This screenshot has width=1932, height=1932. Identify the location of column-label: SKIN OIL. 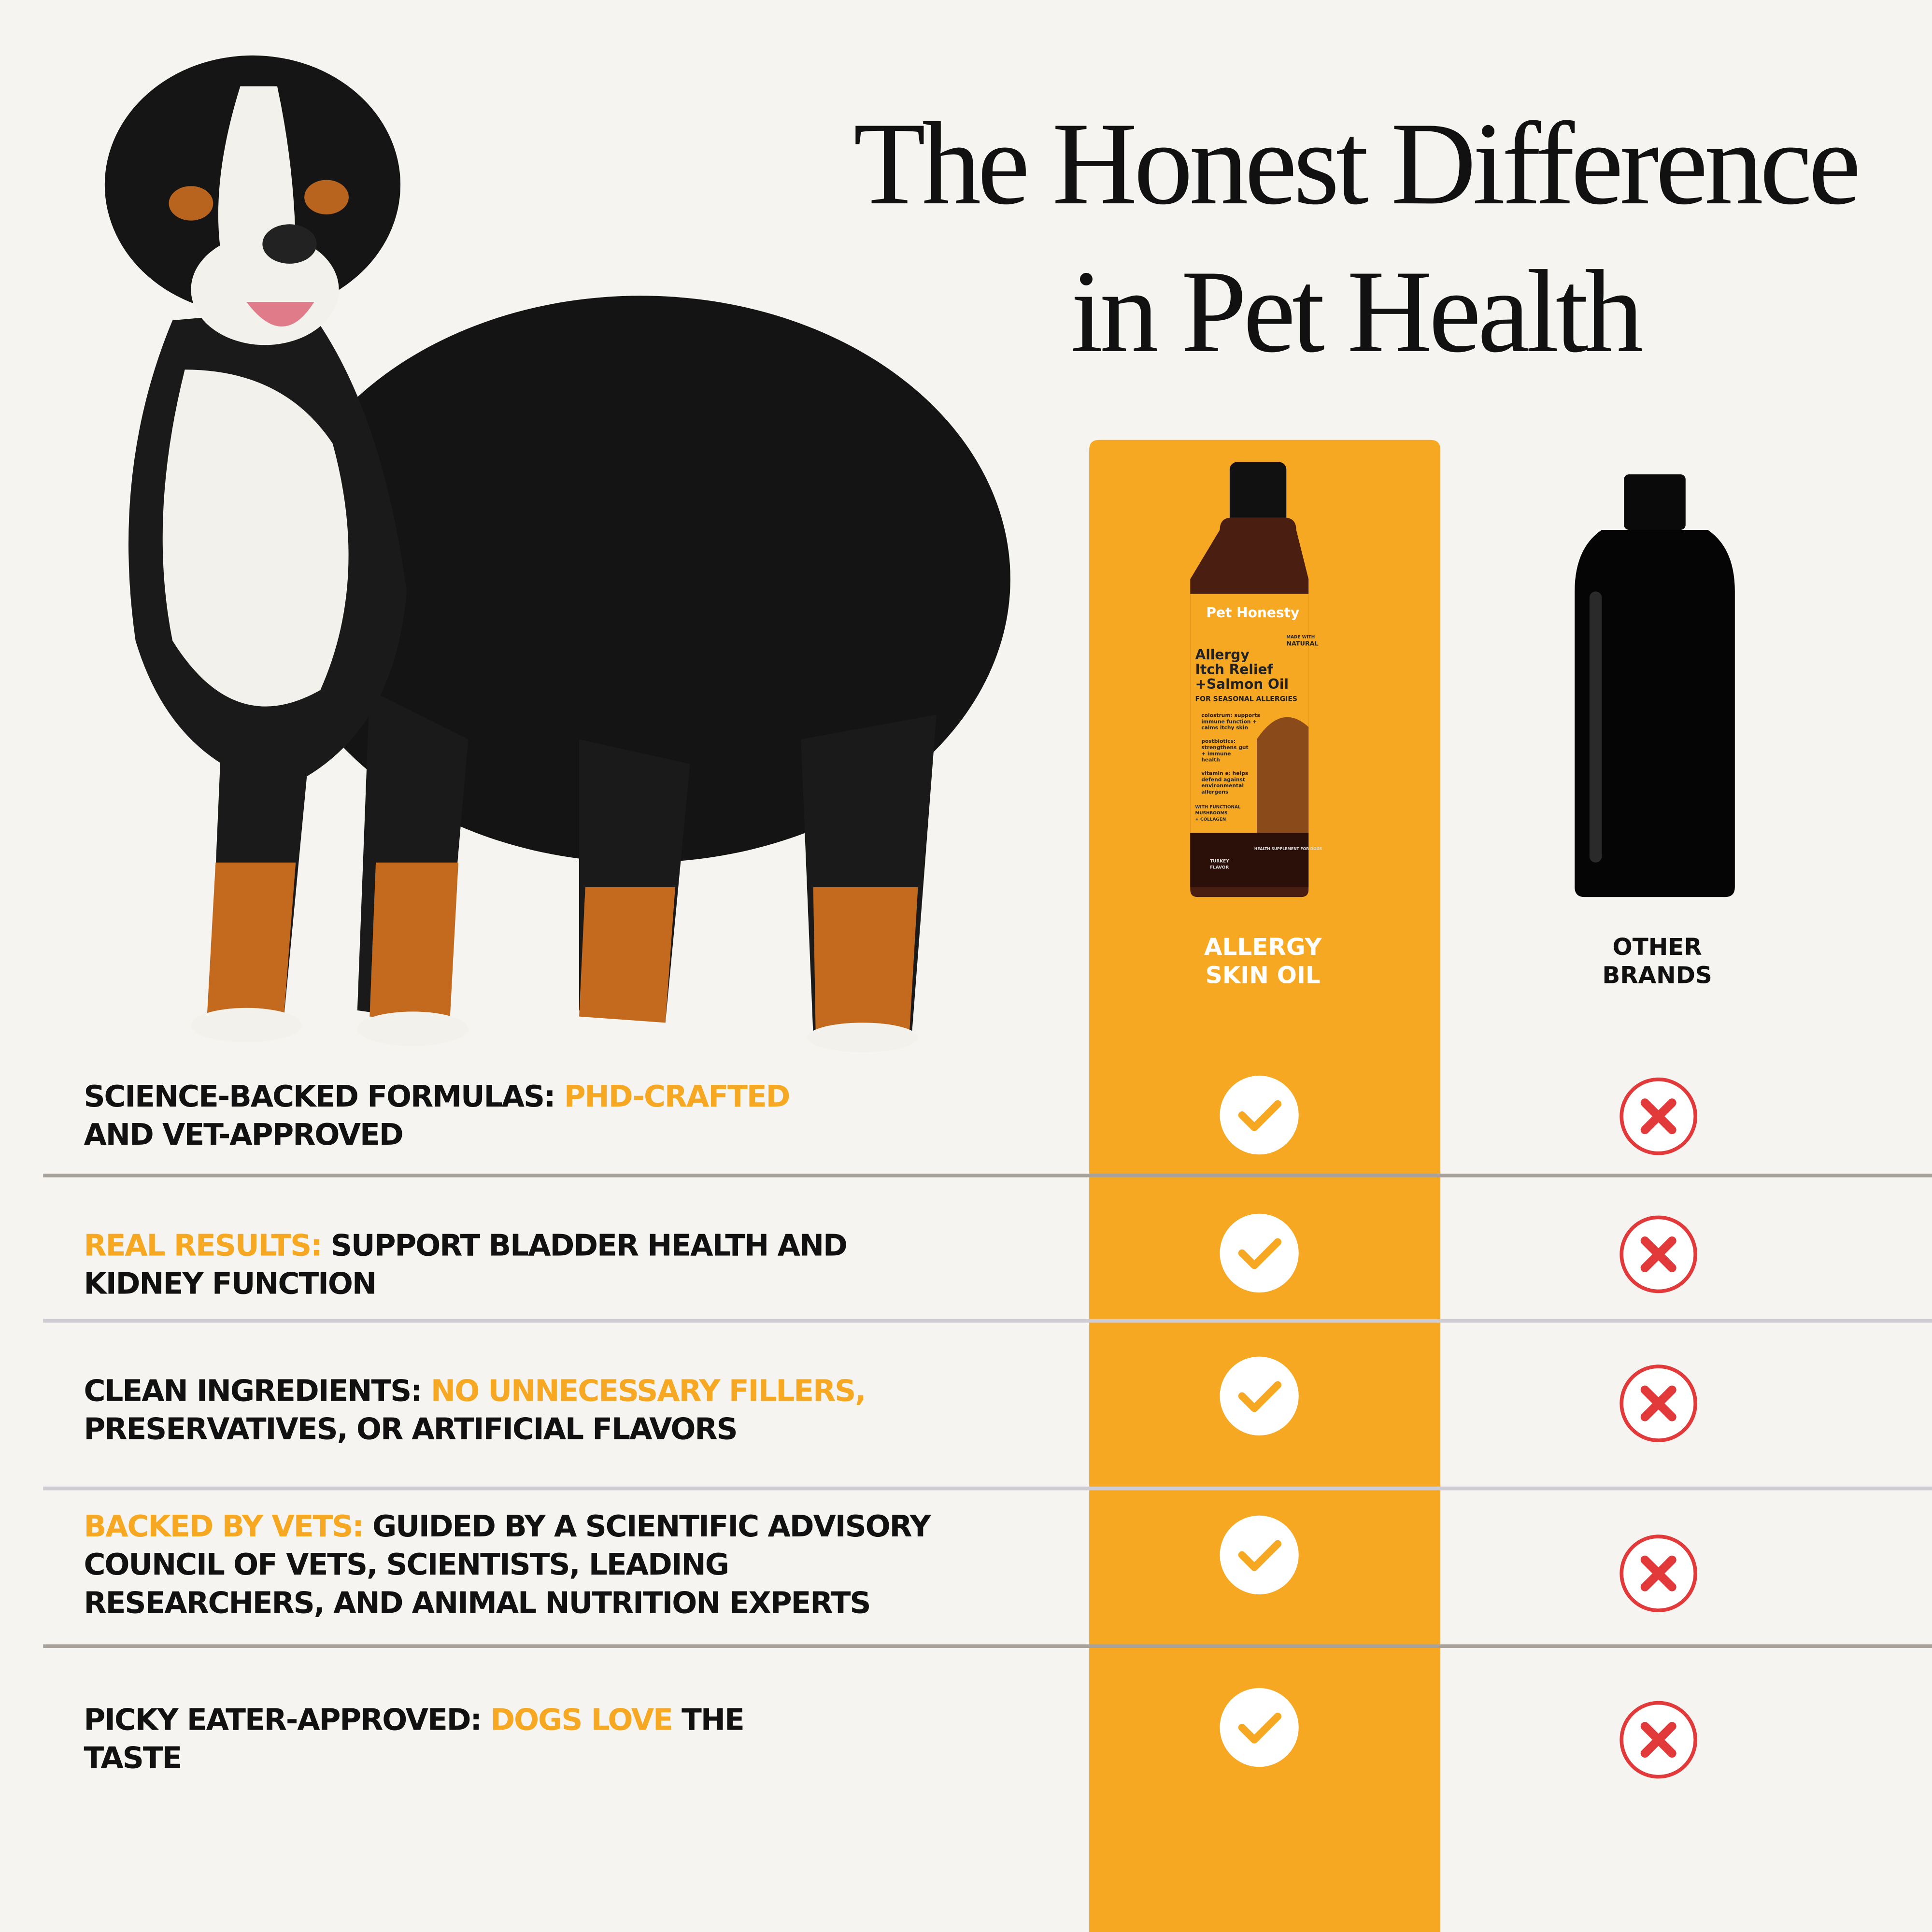
(1263, 975).